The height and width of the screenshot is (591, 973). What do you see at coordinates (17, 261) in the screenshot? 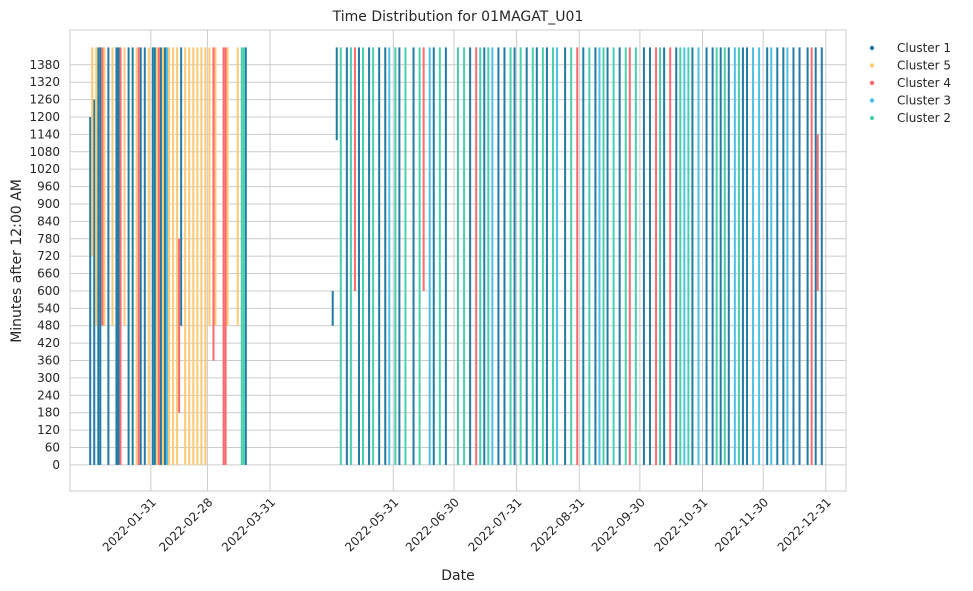
I see `y-axis-title: Minutes after 12:00 AM` at bounding box center [17, 261].